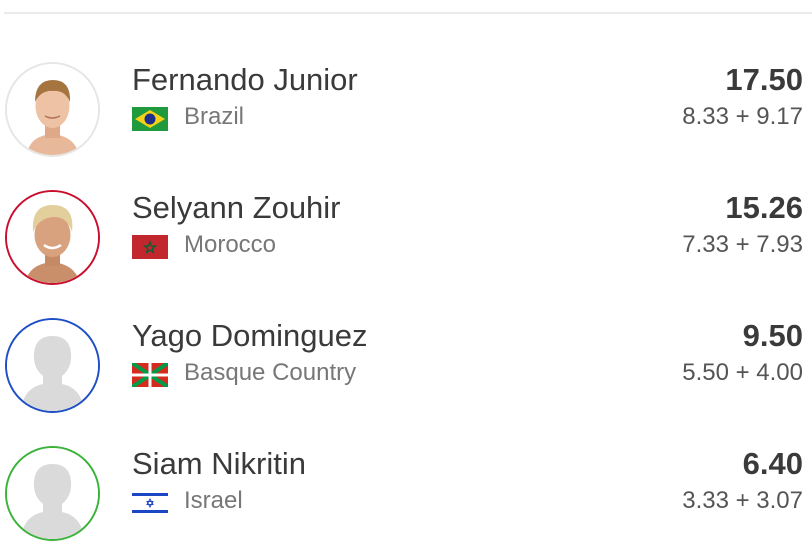 The height and width of the screenshot is (559, 812). I want to click on total-score: 6.40, so click(772, 463).